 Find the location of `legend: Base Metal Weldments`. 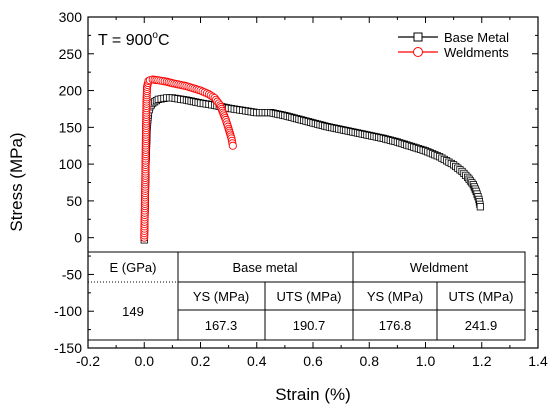

legend: Base Metal Weldments is located at coordinates (453, 45).